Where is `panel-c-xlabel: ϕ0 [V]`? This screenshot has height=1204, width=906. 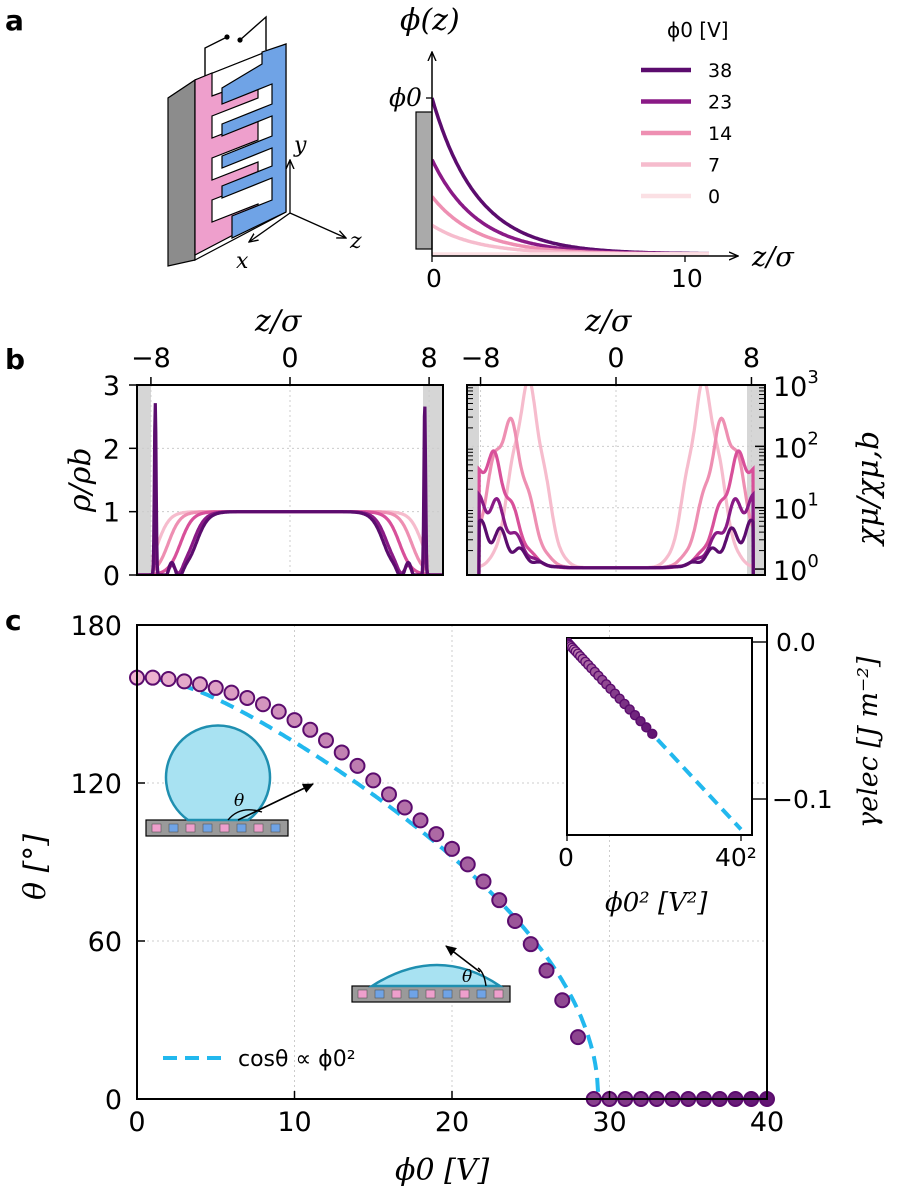 panel-c-xlabel: ϕ0 [V] is located at coordinates (442, 1170).